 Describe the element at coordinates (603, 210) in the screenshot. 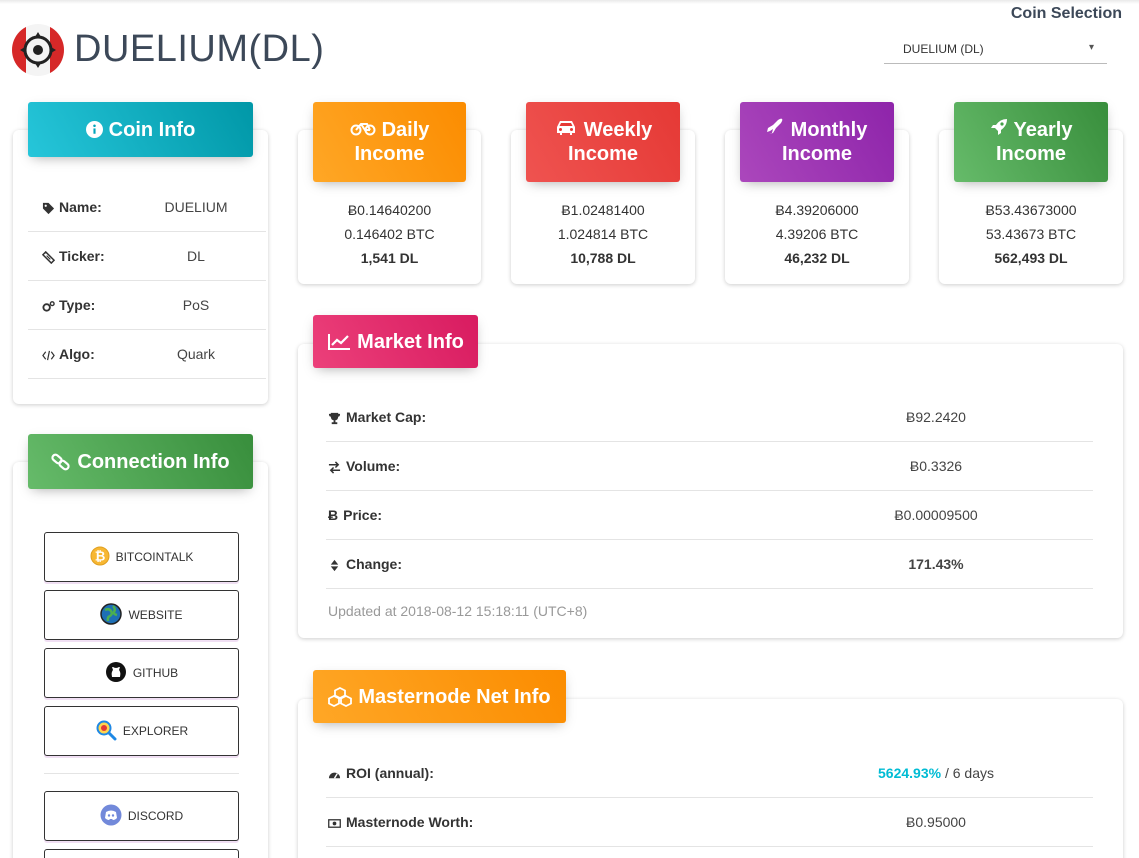

I see `weekly-btc-value: Ƀ1.02481400` at that location.